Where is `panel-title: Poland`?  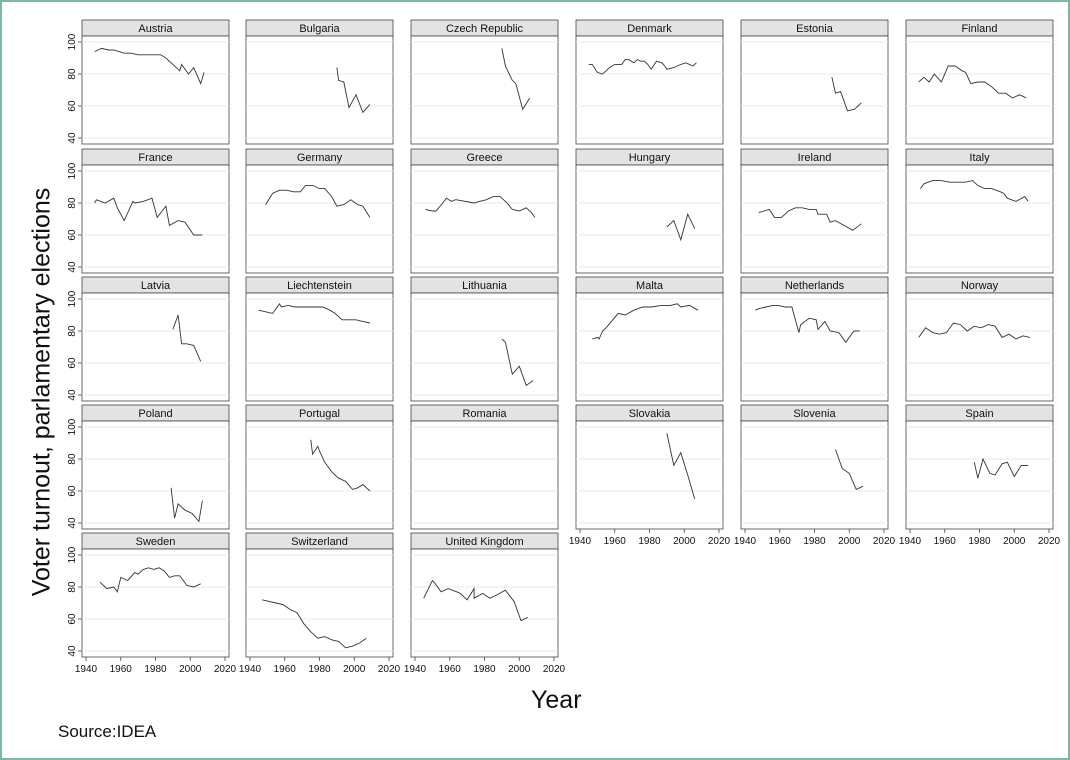 panel-title: Poland is located at coordinates (155, 414).